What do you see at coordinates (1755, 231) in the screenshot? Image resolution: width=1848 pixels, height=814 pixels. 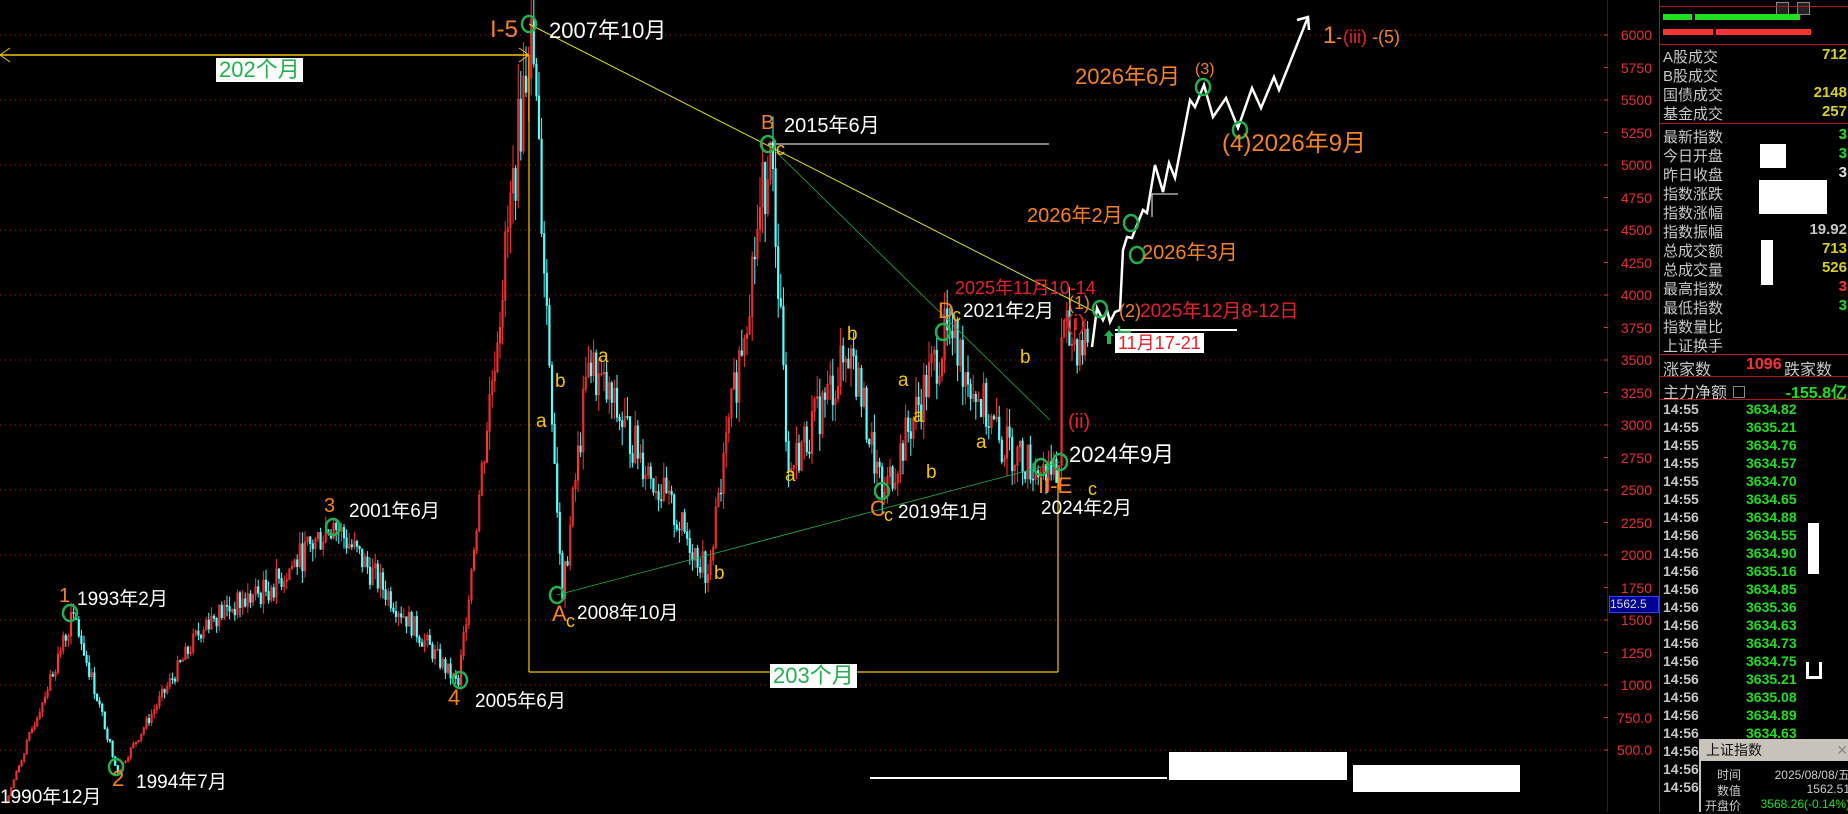 I see `panel-row: 指数振幅 19.92` at bounding box center [1755, 231].